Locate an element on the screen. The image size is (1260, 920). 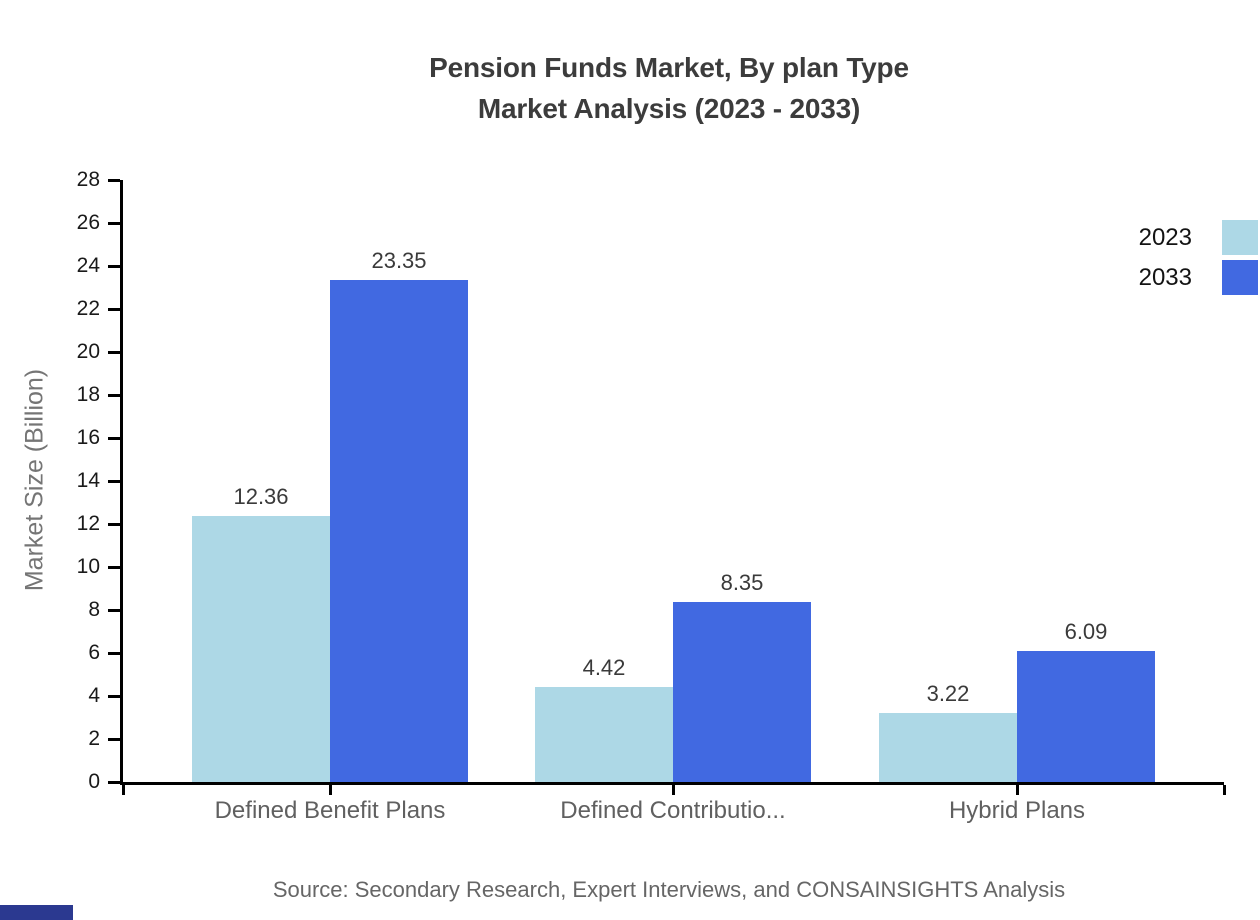
legend-item-2023: 2023 is located at coordinates (1198, 237).